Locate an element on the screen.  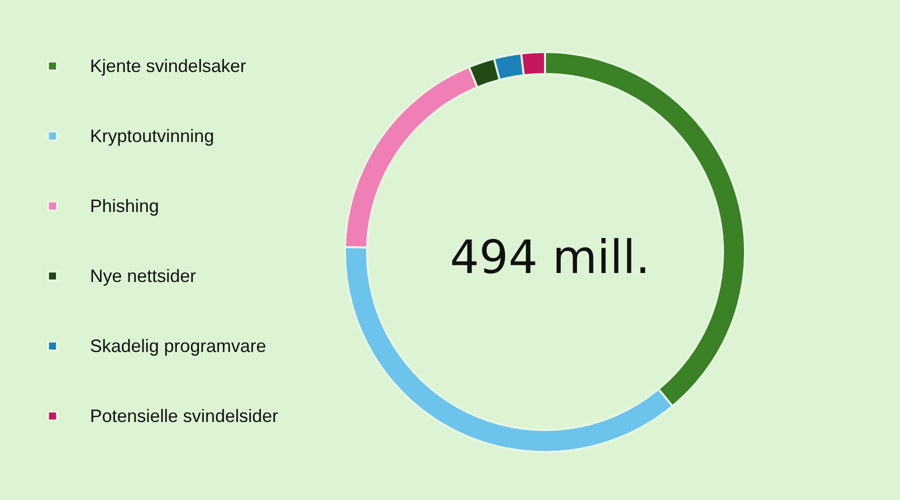
legend-label: Potensielle svindelsider is located at coordinates (184, 416).